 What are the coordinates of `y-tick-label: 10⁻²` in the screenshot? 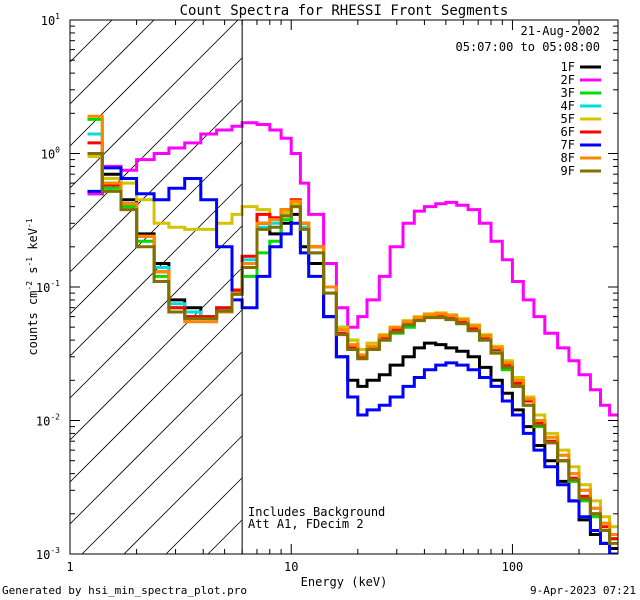 It's located at (48, 421).